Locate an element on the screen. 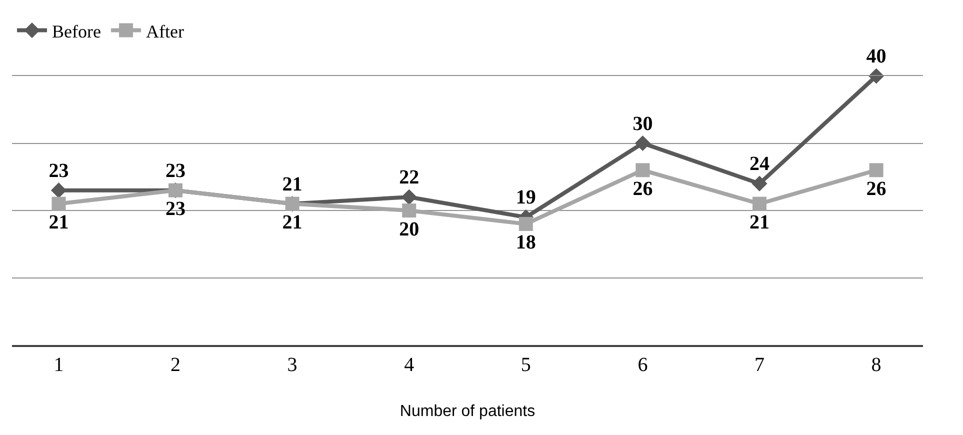  x-tick-label: 3 is located at coordinates (292, 365).